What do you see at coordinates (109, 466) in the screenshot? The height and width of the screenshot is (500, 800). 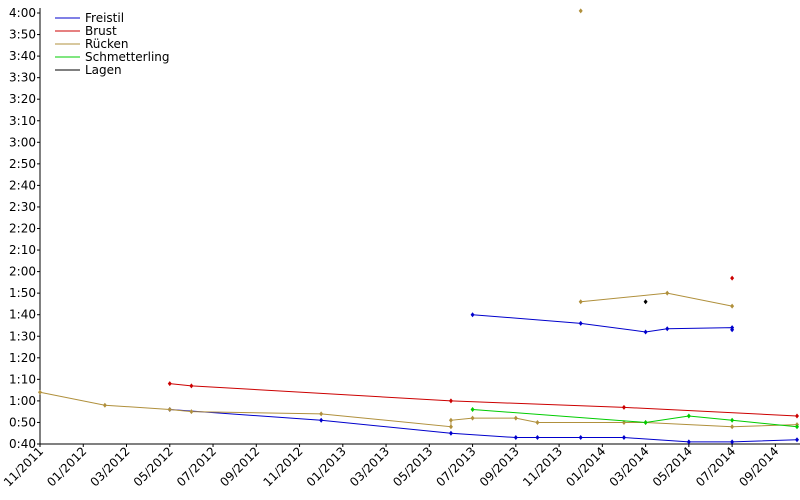 I see `x-tick-label: 03/2012` at bounding box center [109, 466].